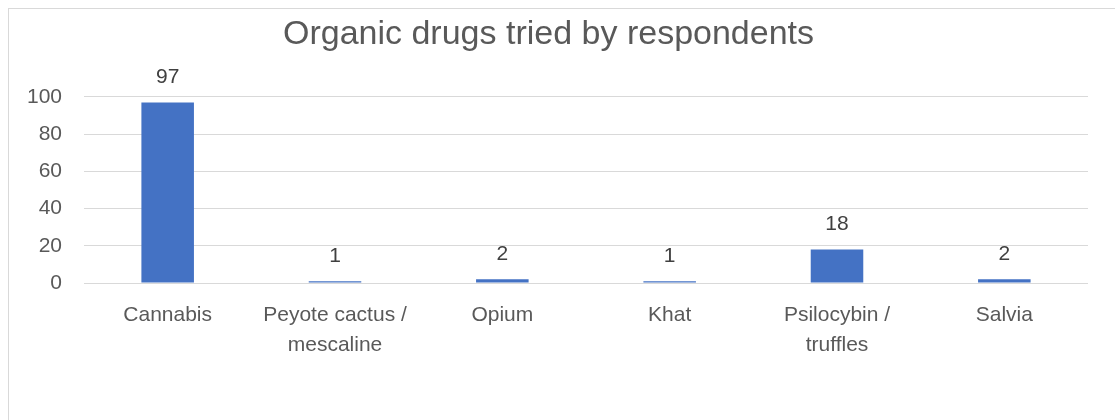 This screenshot has width=1115, height=420. What do you see at coordinates (335, 328) in the screenshot?
I see `x-tick-label: Peyote cactus / mescaline` at bounding box center [335, 328].